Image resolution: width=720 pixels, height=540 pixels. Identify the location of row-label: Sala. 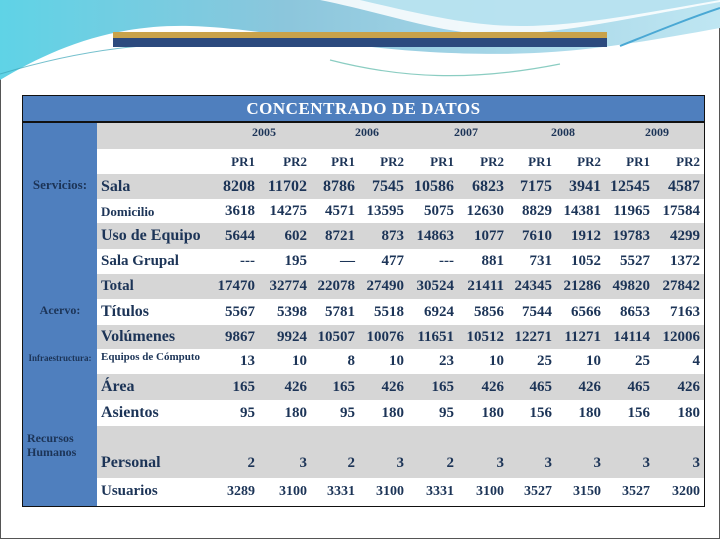
(116, 186).